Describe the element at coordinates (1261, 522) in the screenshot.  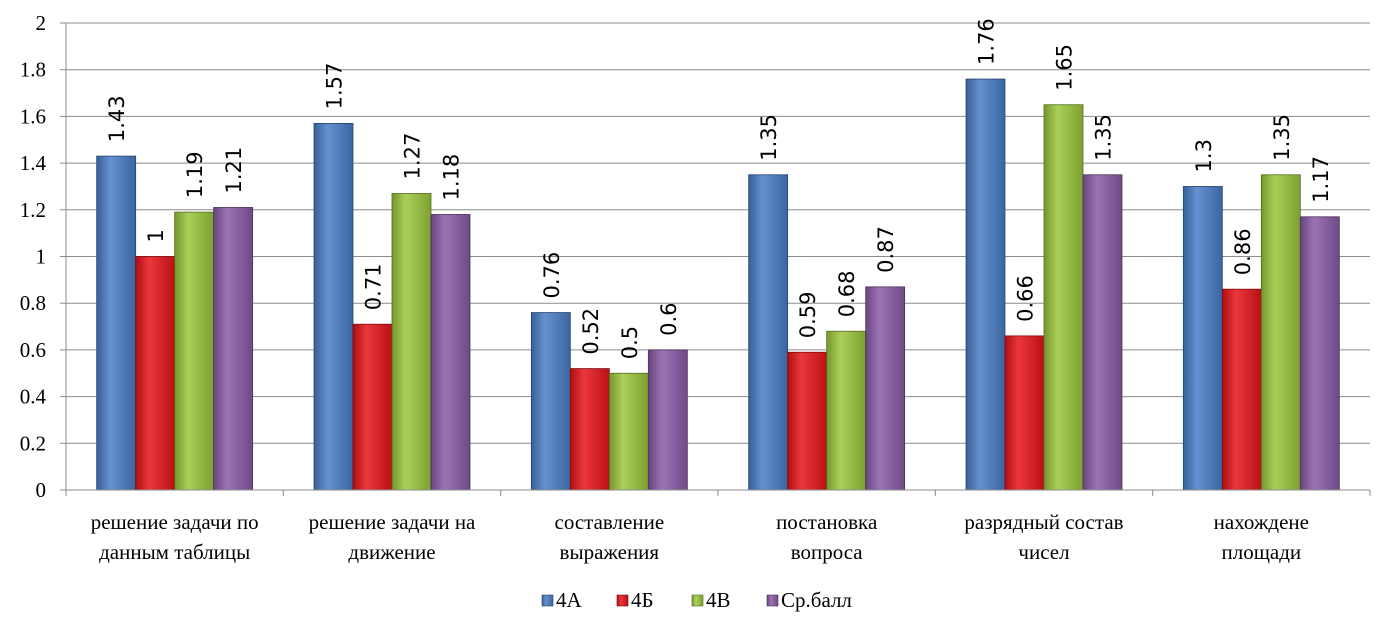
I see `x-category-label: нахождене` at that location.